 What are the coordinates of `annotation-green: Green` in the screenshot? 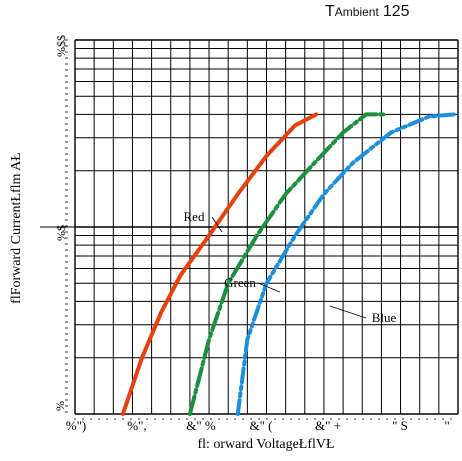 It's located at (240, 282).